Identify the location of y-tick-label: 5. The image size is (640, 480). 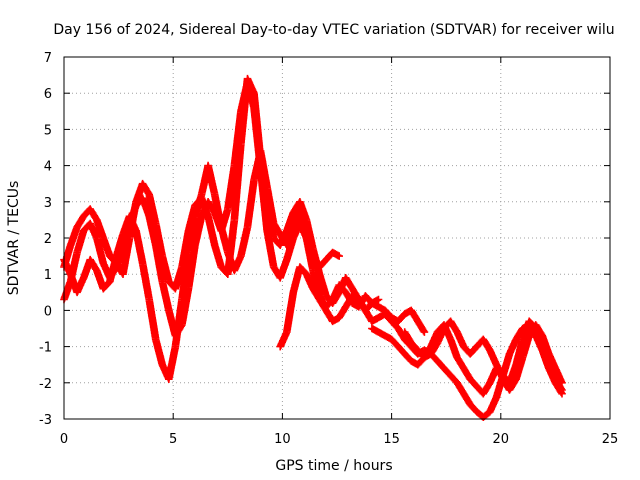
(48, 130).